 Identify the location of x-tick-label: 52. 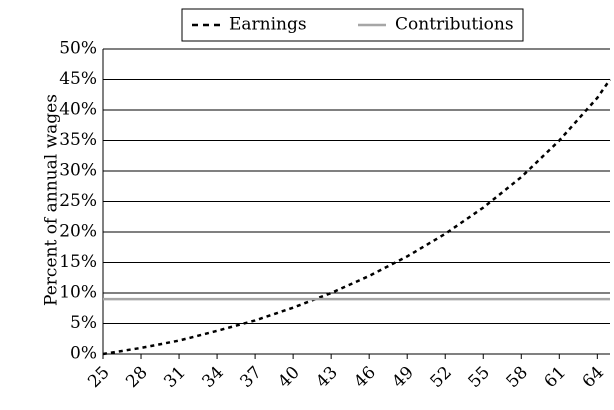
(440, 377).